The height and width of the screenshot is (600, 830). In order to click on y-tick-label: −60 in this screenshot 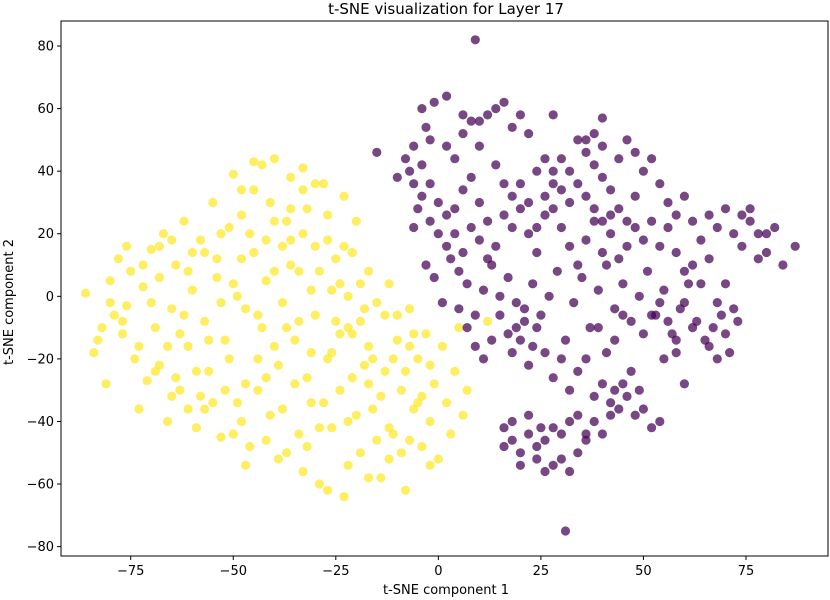, I will do `click(40, 485)`.